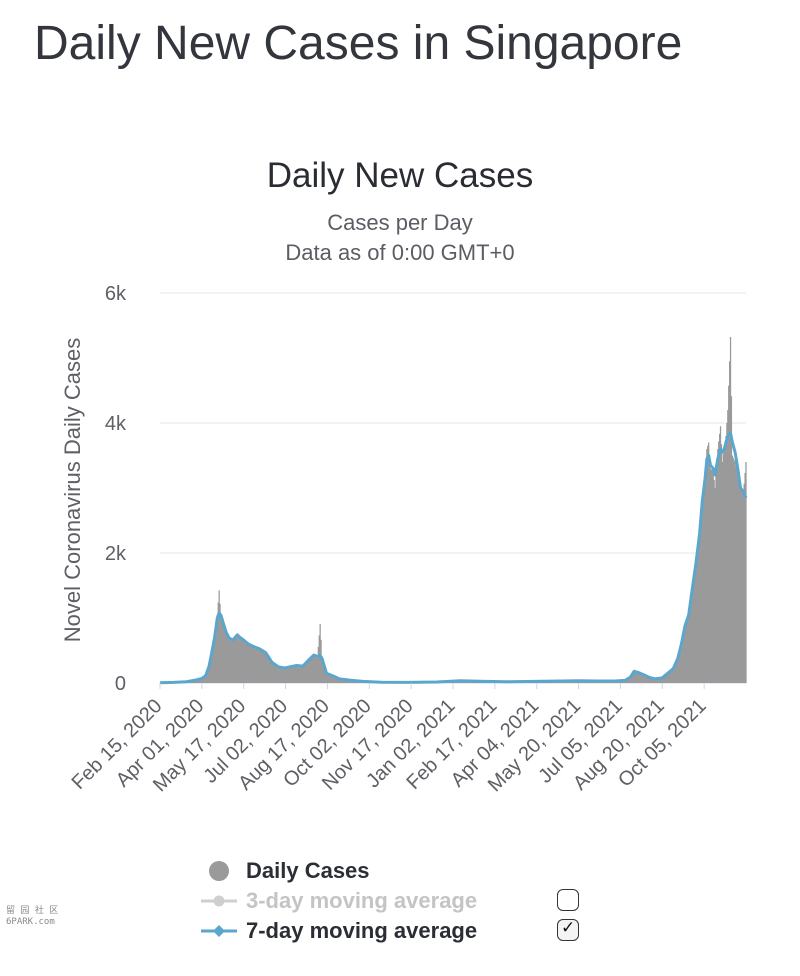  What do you see at coordinates (568, 929) in the screenshot?
I see `toggle-7-day-average-checkbox` at bounding box center [568, 929].